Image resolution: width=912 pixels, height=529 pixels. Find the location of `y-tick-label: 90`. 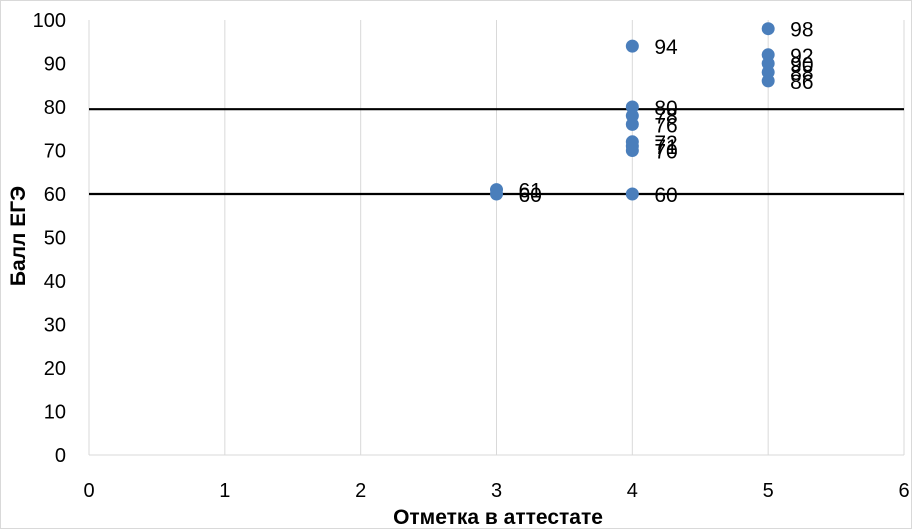

y-tick-label: 90 is located at coordinates (55, 65).